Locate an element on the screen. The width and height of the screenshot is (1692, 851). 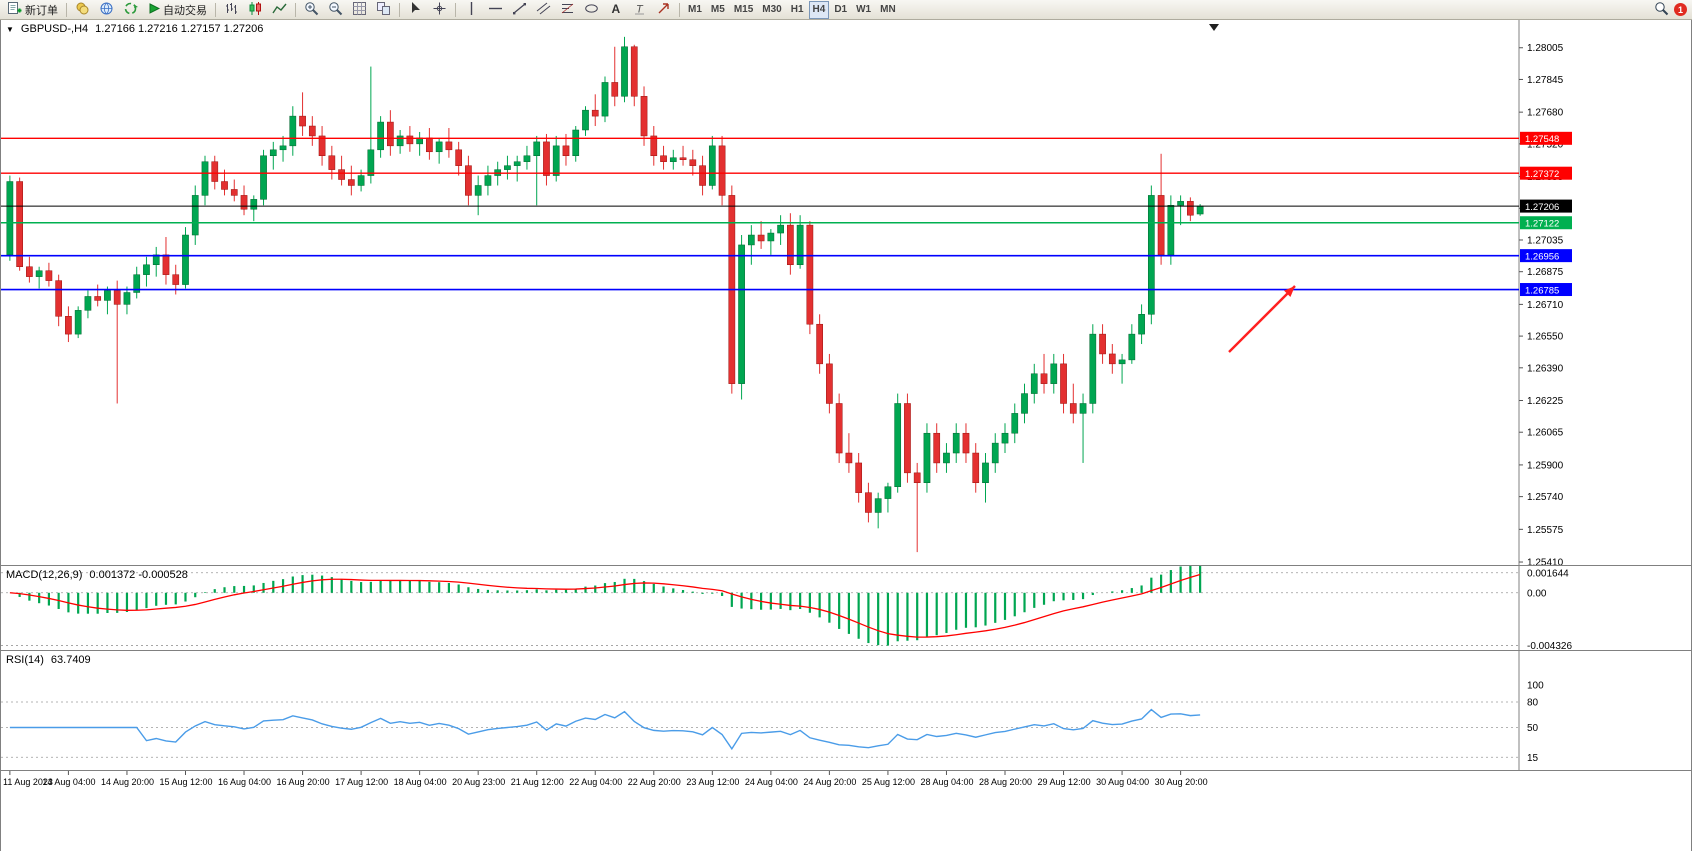
svg-text: 1.26390 is located at coordinates (1545, 368).